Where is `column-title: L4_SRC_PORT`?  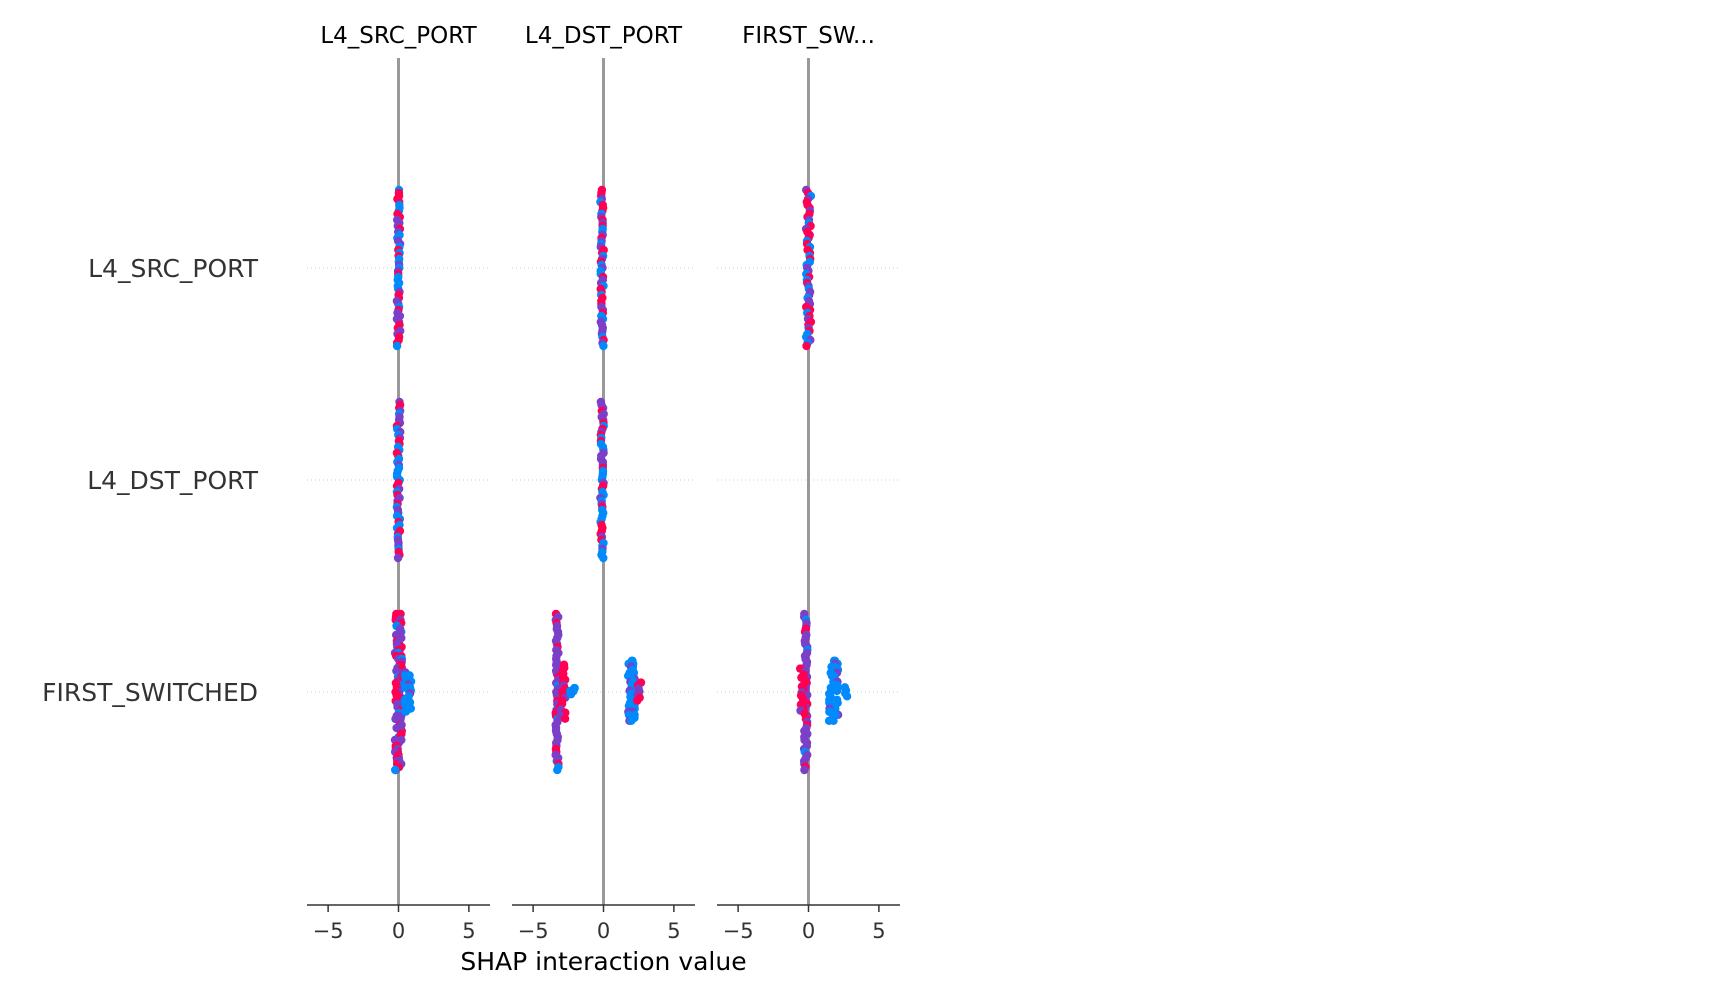
column-title: L4_SRC_PORT is located at coordinates (398, 36).